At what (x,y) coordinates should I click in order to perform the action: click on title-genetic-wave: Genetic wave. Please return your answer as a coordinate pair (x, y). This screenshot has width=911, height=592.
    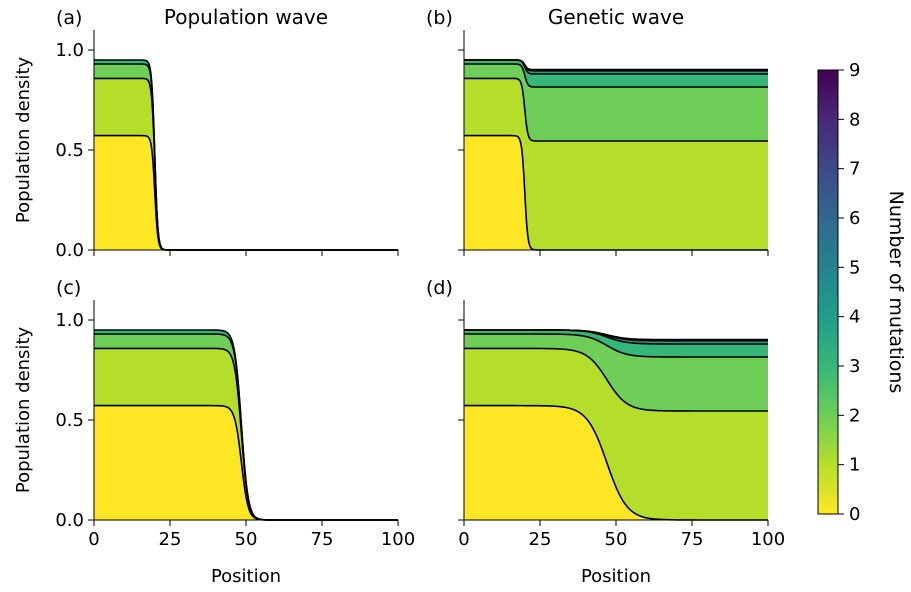
    Looking at the image, I should click on (616, 17).